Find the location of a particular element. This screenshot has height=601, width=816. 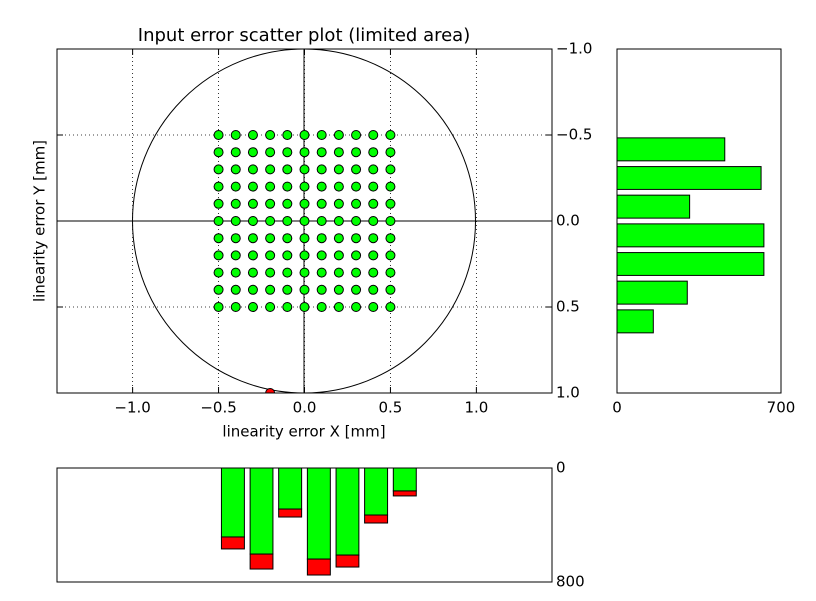

axes-frame is located at coordinates (699, 221).